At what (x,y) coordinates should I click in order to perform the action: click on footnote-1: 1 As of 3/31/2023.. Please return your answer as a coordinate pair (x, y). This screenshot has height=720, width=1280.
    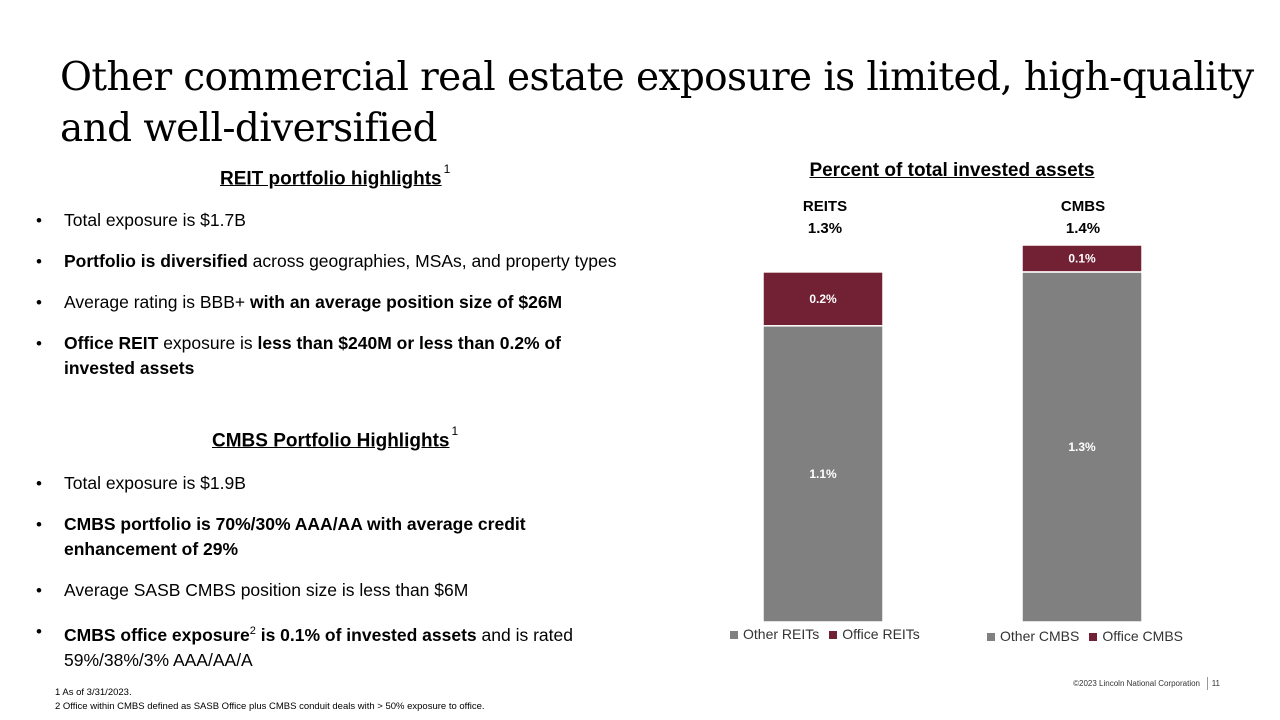
    Looking at the image, I should click on (93, 692).